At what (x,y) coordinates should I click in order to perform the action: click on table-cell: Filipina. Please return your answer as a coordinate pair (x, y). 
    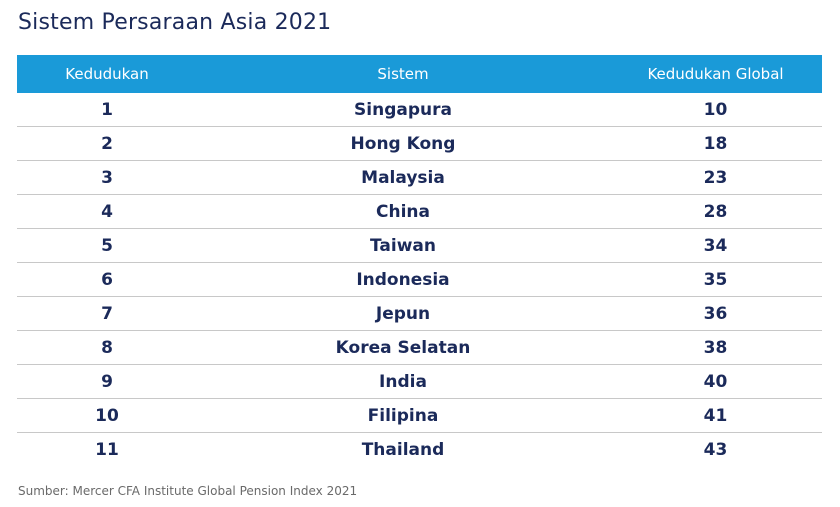
    Looking at the image, I should click on (403, 415).